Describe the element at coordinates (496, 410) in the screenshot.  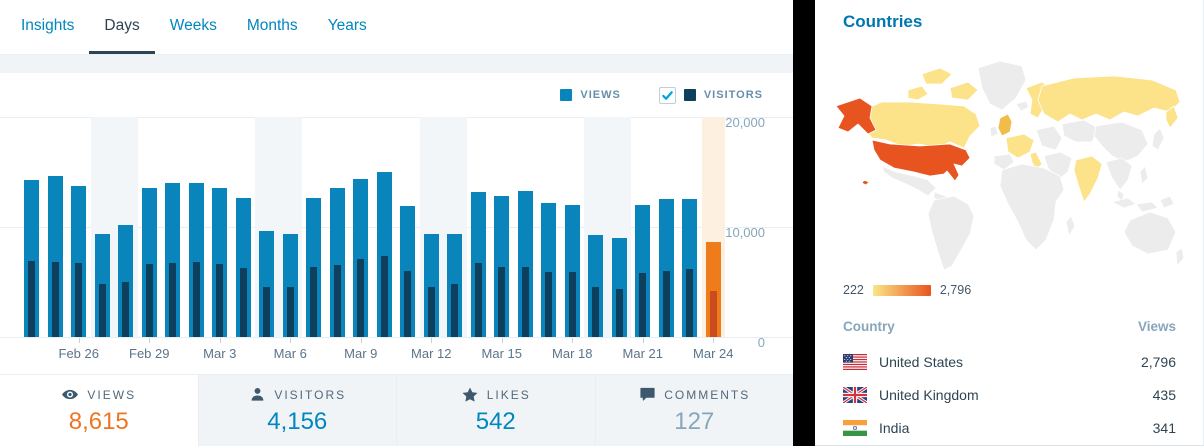
I see `summary-tab-likes: LIKES 542` at that location.